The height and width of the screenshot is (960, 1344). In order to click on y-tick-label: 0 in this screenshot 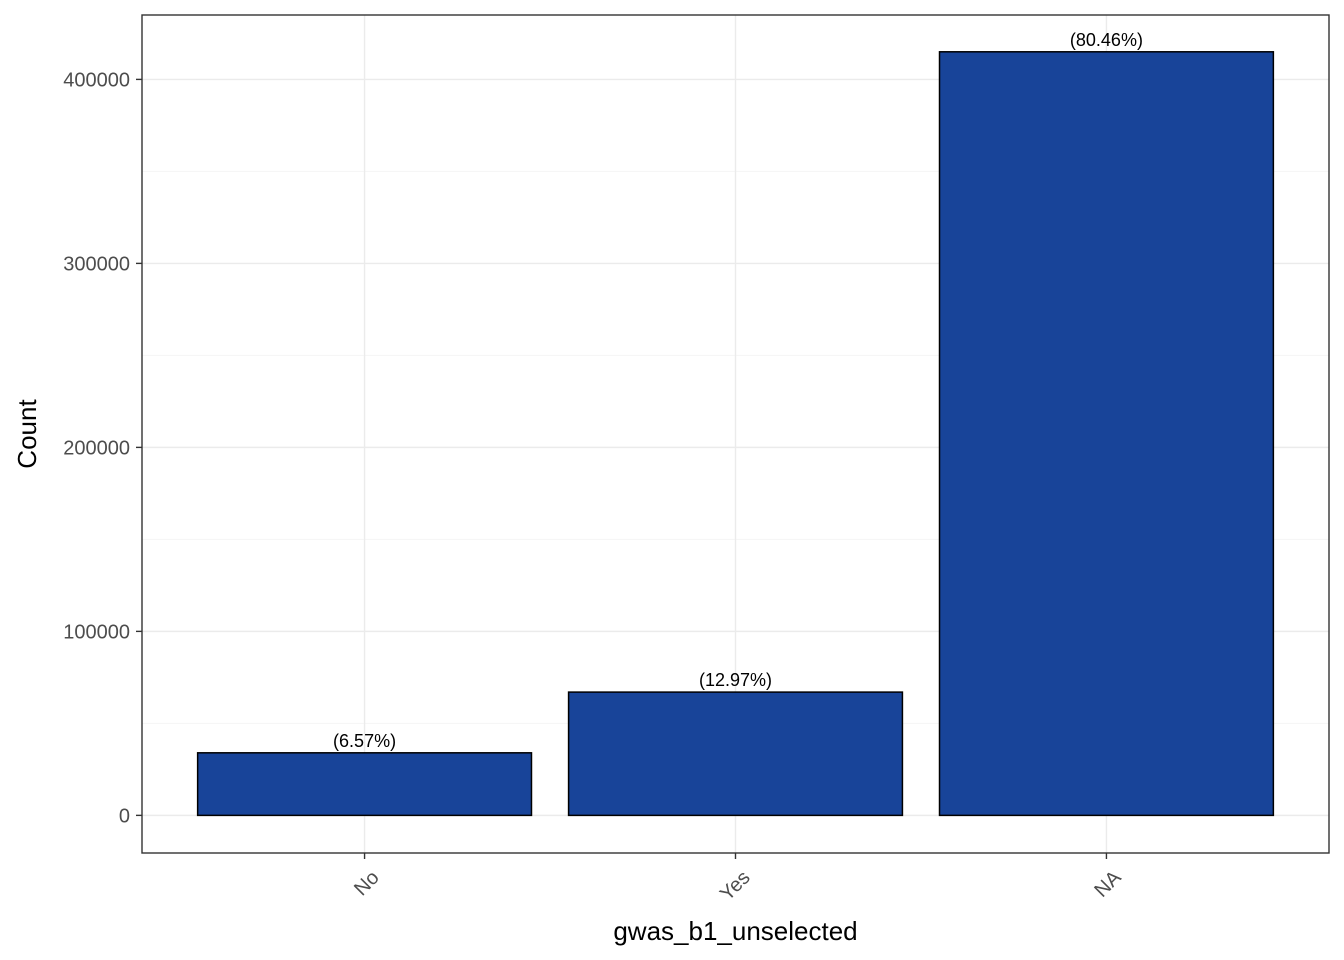, I will do `click(124, 816)`.